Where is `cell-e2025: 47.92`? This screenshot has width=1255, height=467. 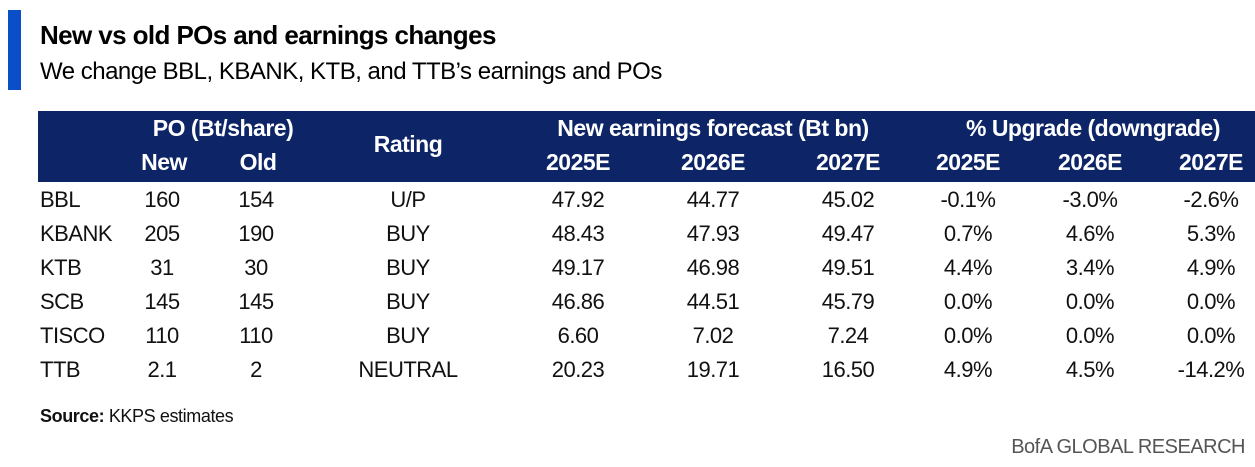
cell-e2025: 47.92 is located at coordinates (578, 199).